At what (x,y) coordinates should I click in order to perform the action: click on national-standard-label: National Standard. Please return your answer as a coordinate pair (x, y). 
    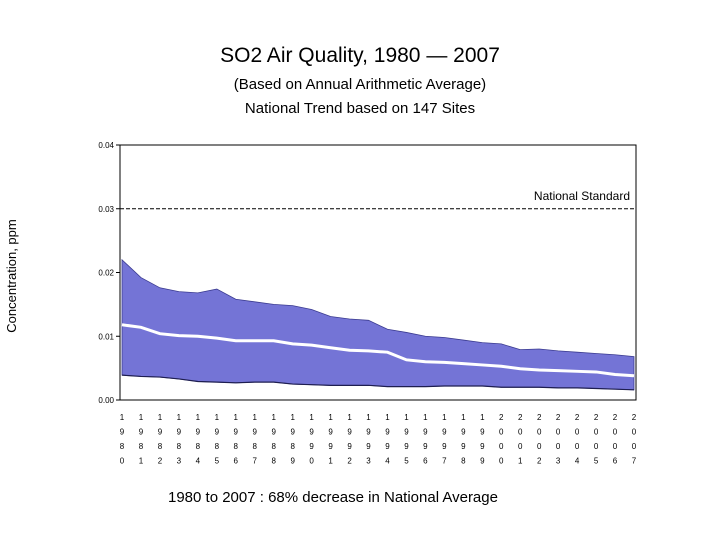
    Looking at the image, I should click on (582, 196).